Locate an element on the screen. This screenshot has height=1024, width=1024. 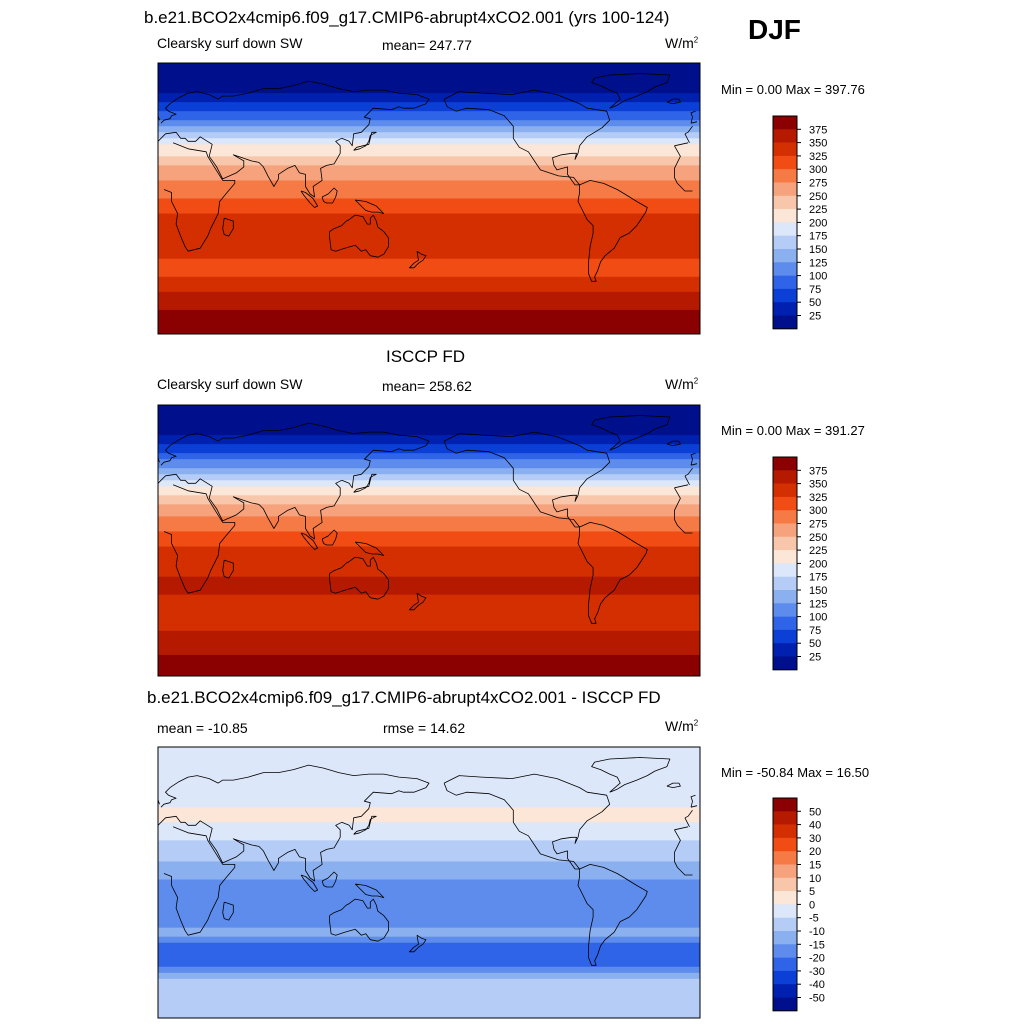
coastline-madagascar is located at coordinates (228, 569).